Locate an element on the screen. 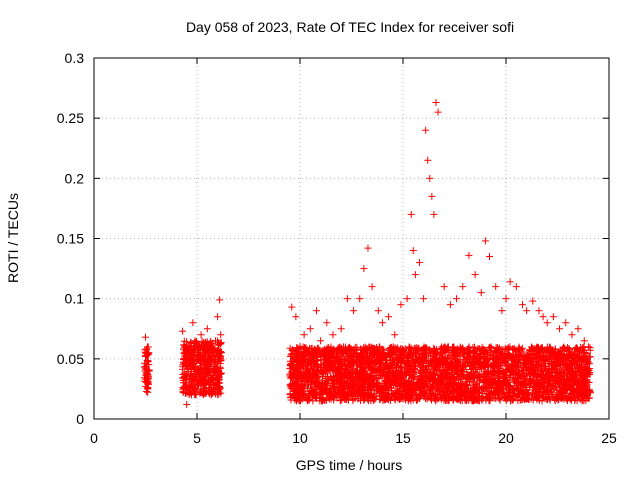 The width and height of the screenshot is (640, 480). x-tick-label: 25 is located at coordinates (609, 438).